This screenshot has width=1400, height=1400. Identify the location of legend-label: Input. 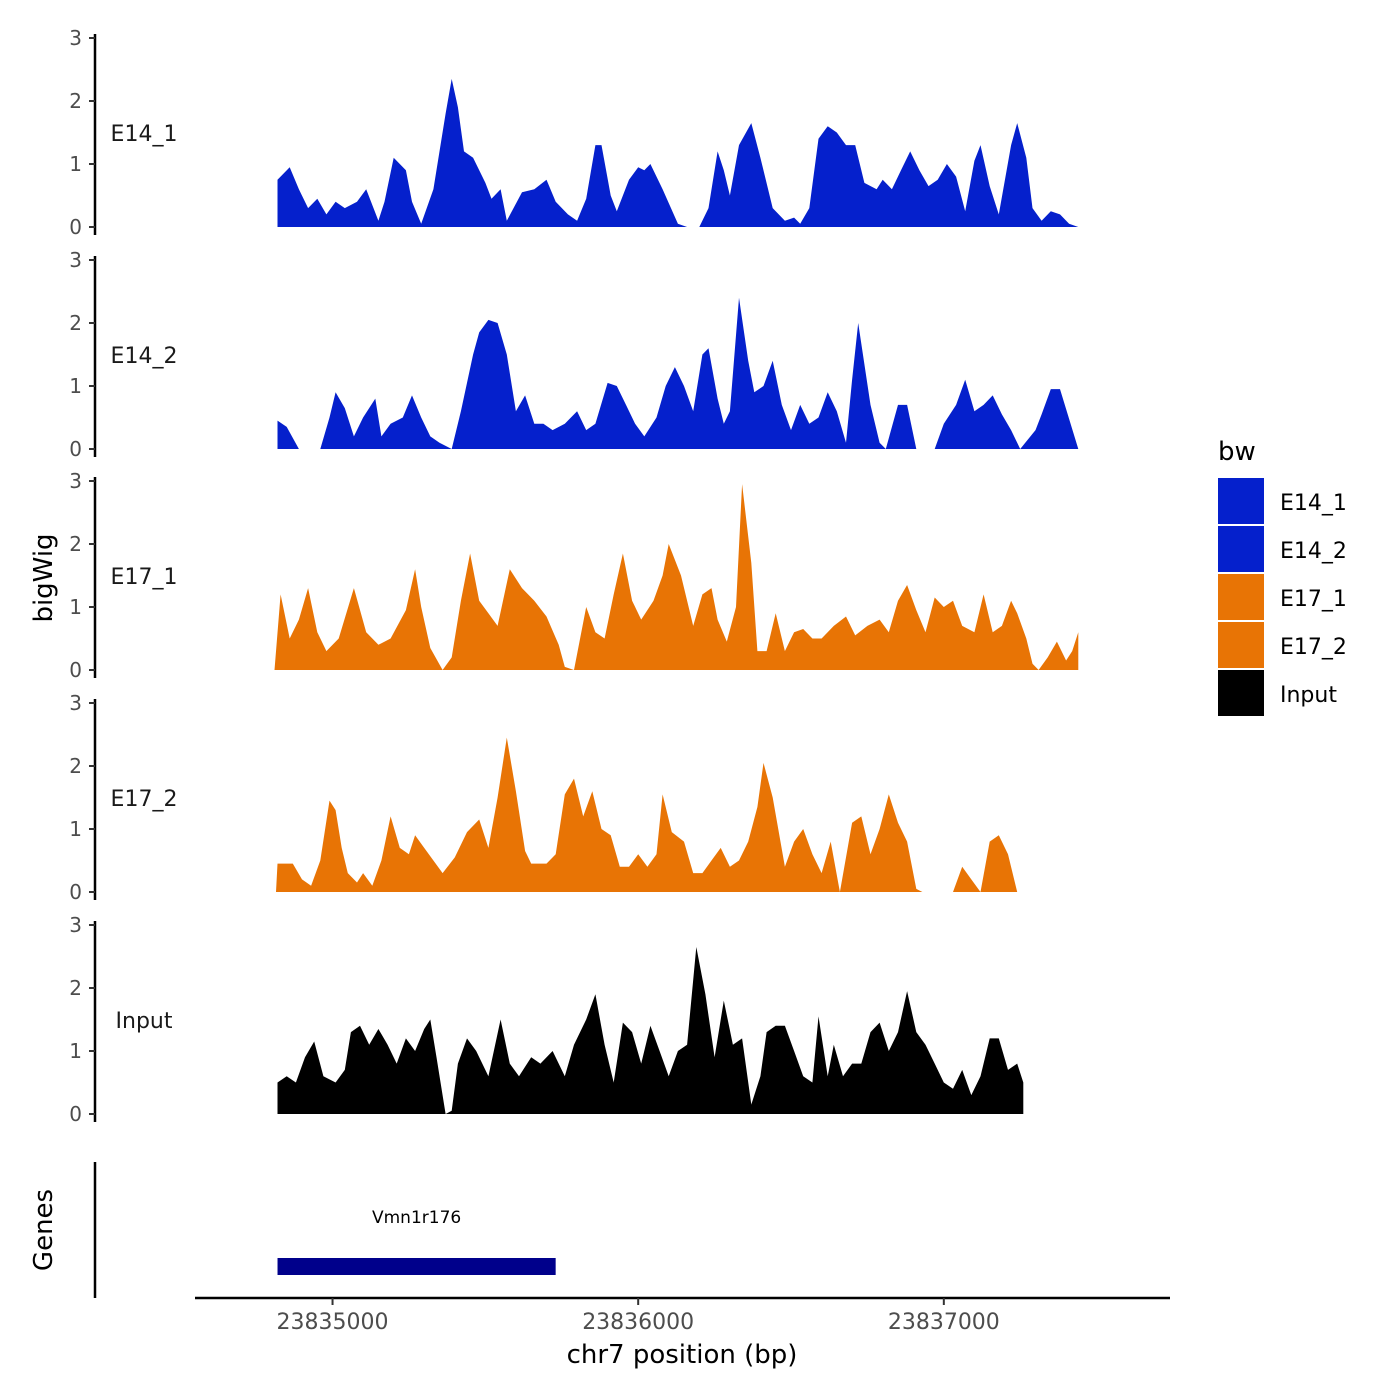
(1308, 695).